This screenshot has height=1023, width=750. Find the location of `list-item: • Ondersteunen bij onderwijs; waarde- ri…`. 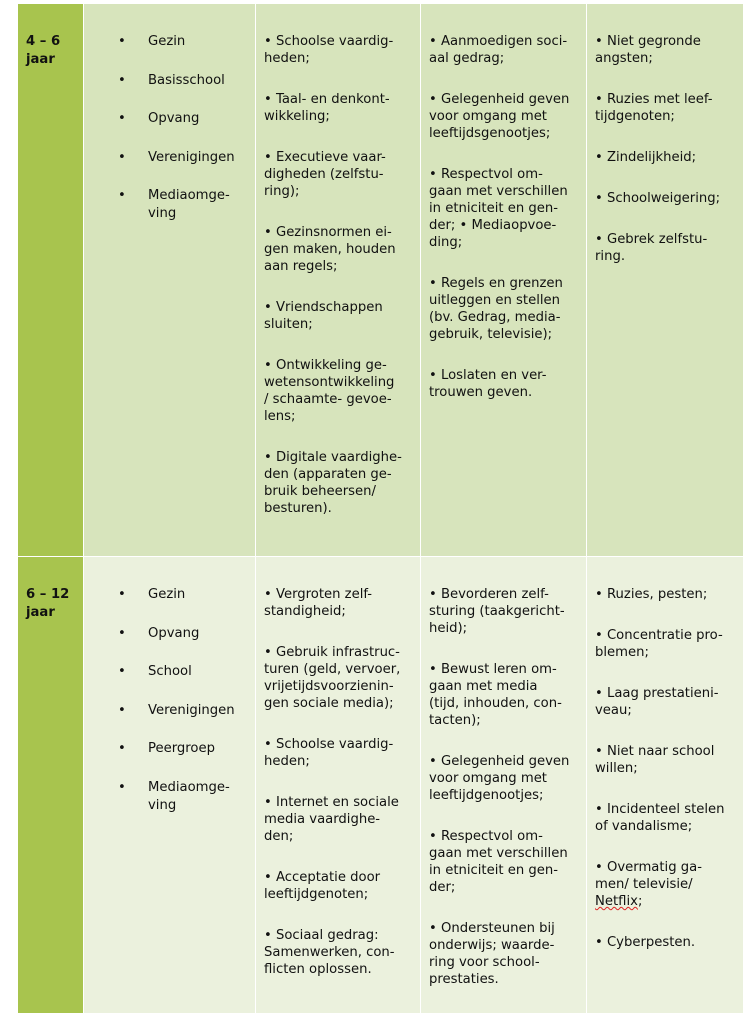

list-item: • Ondersteunen bij onderwijs; waarde- ri… is located at coordinates (492, 954).